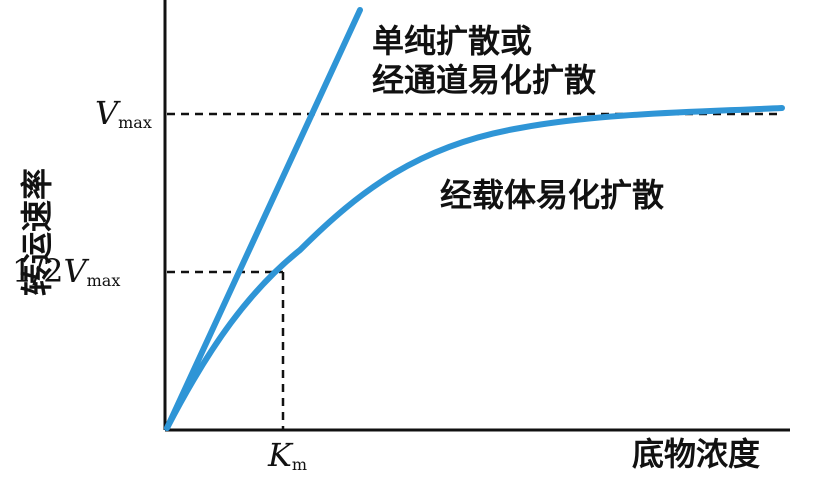 This screenshot has height=479, width=835. I want to click on x-axis-label: 底物浓度, so click(696, 454).